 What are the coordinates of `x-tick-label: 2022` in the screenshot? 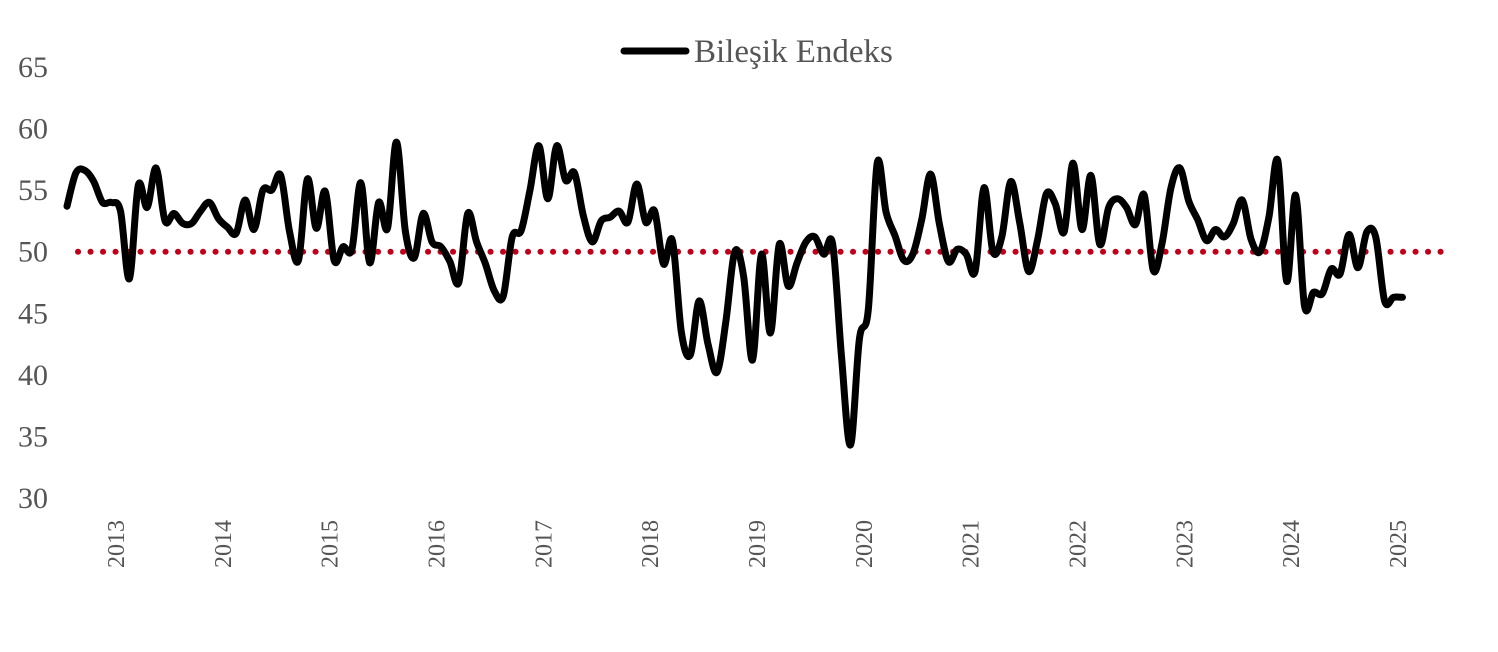 It's located at (1079, 544).